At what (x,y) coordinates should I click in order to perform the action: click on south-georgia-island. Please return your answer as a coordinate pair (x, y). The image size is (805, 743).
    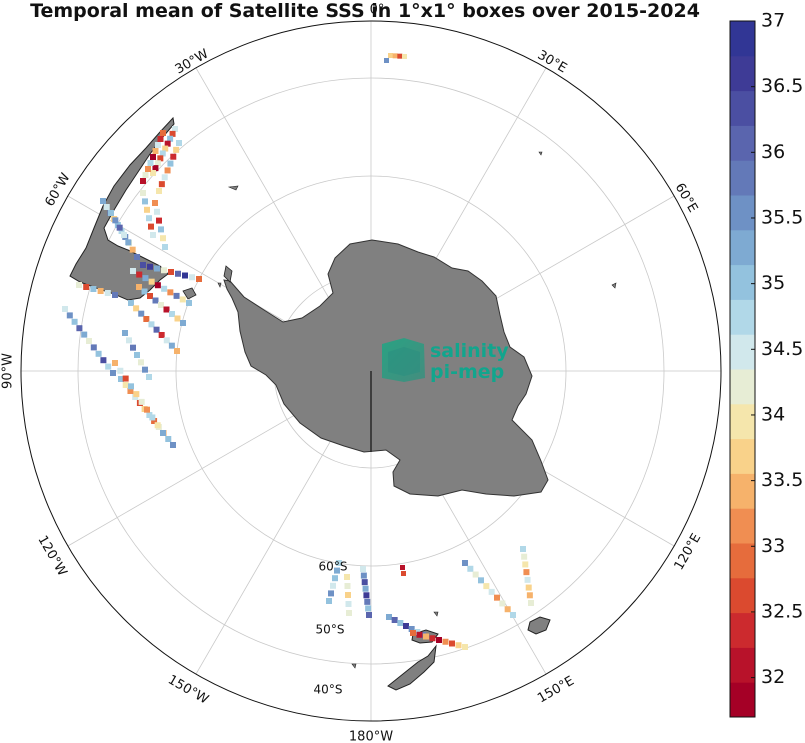
    Looking at the image, I should click on (228, 274).